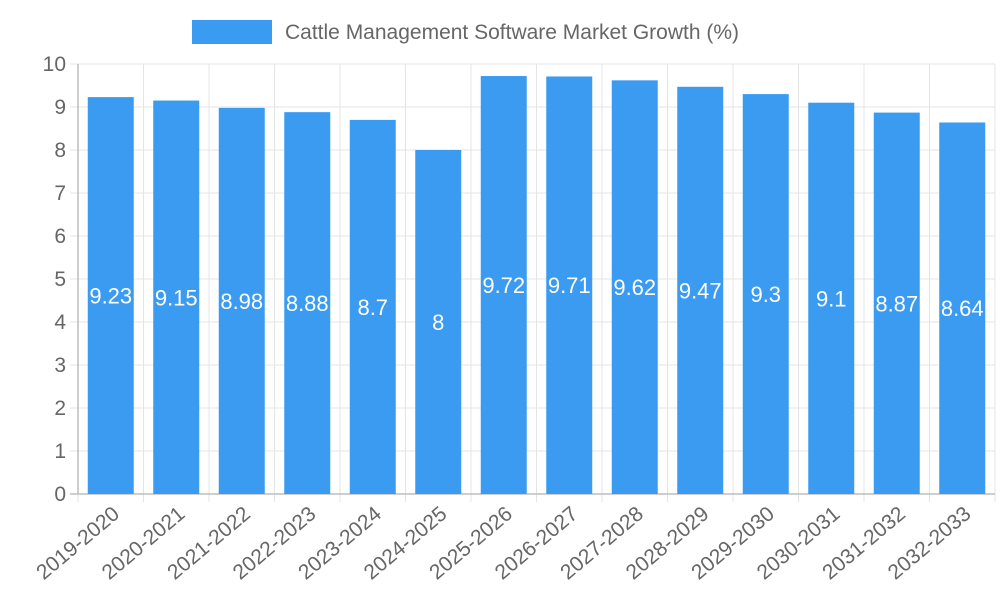 The width and height of the screenshot is (1000, 600). I want to click on bar-value-label: 8.87, so click(896, 303).